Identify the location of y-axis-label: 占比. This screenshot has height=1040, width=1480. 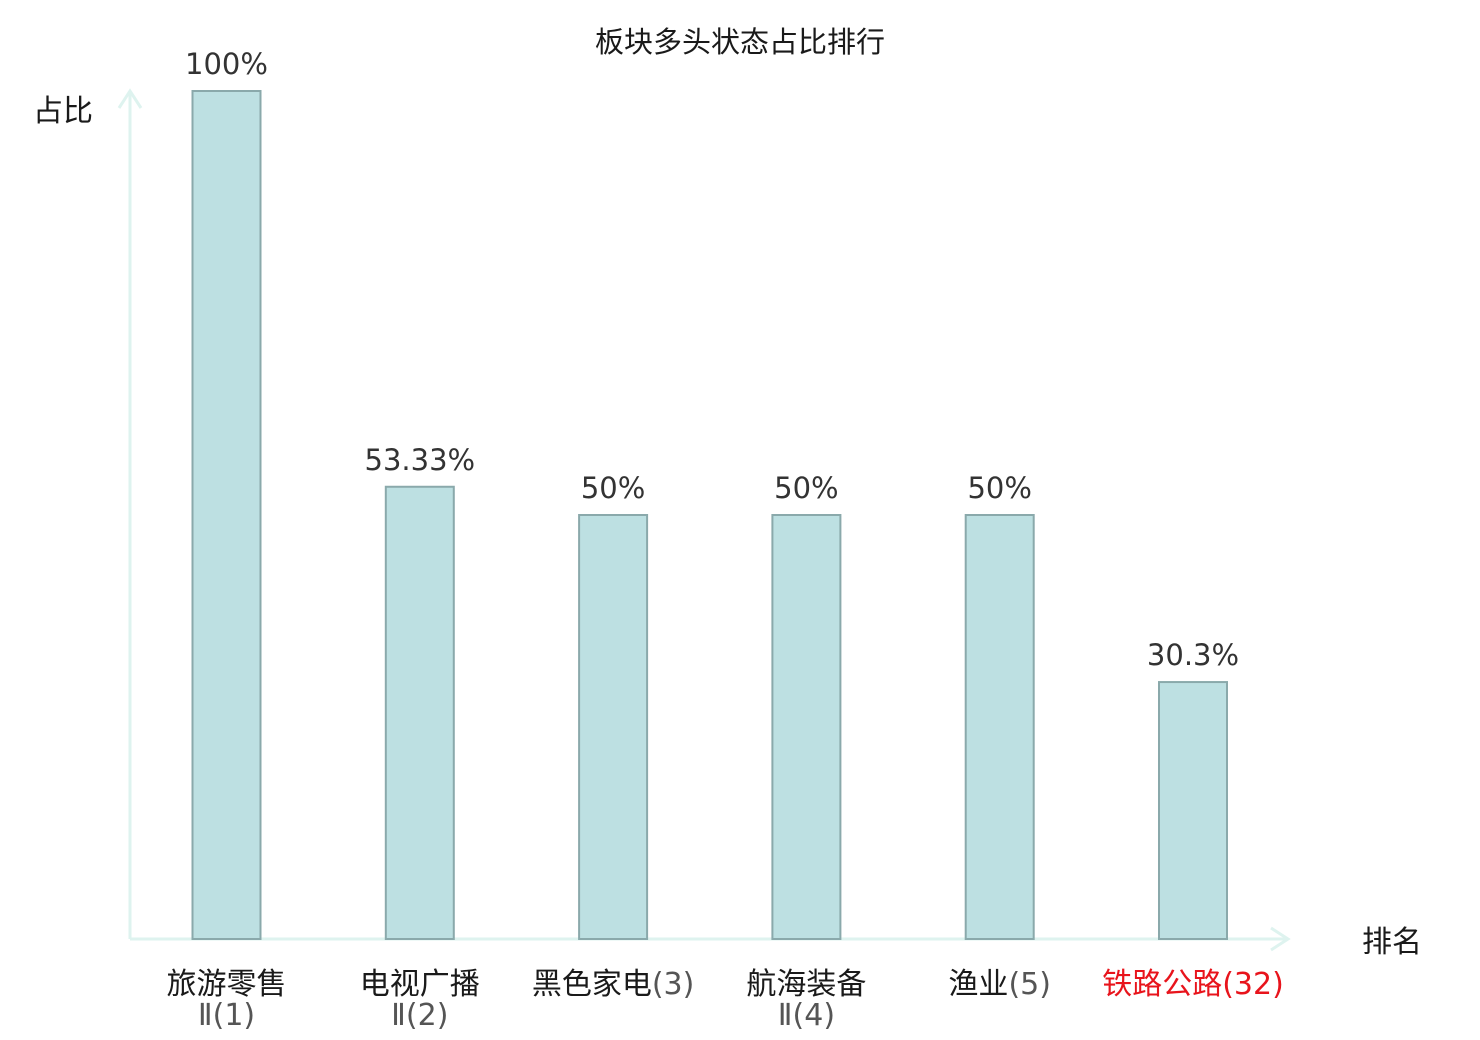
(63, 111).